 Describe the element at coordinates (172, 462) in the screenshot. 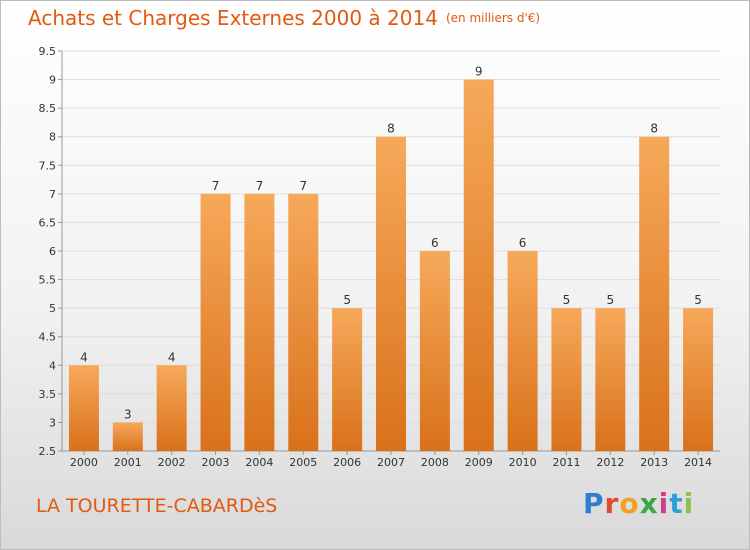

I see `x-tick-label: 2002` at that location.